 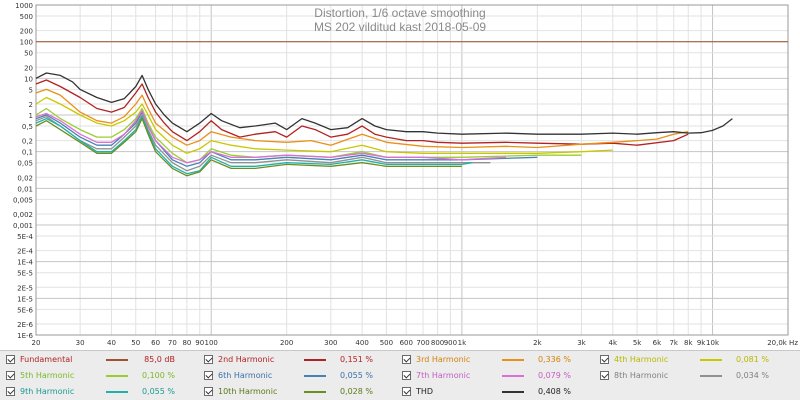 I want to click on legend-label: 7th Harmonic, so click(x=443, y=375).